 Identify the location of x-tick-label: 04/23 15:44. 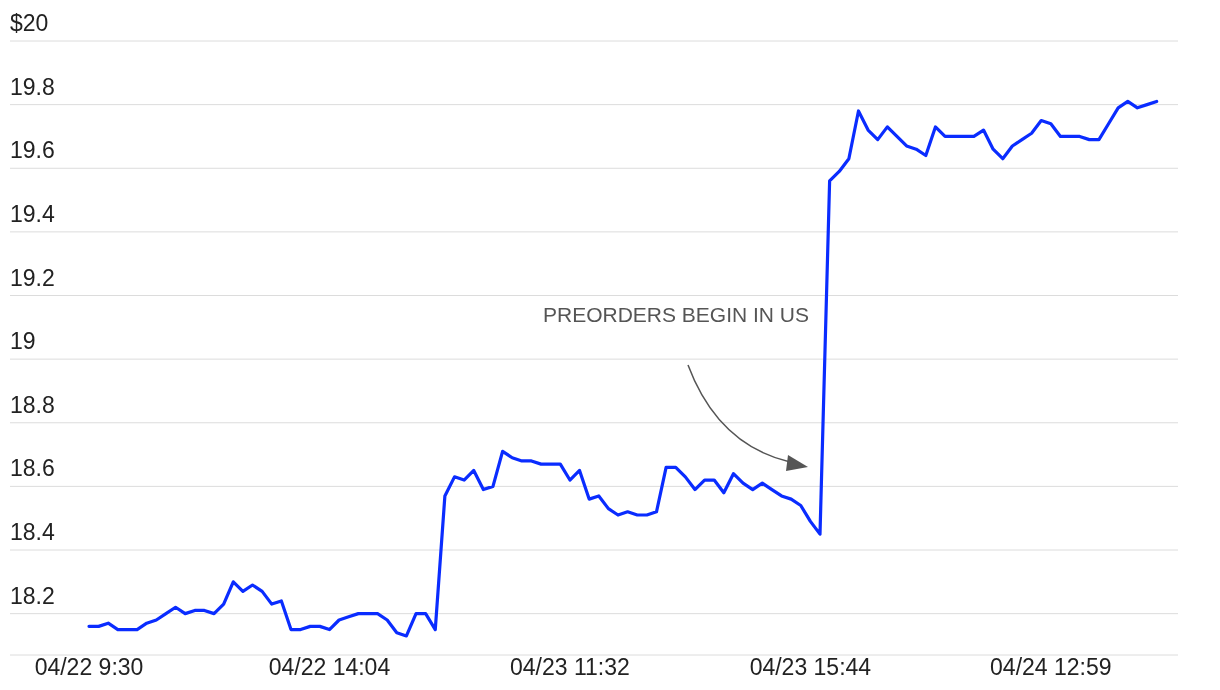
(810, 667).